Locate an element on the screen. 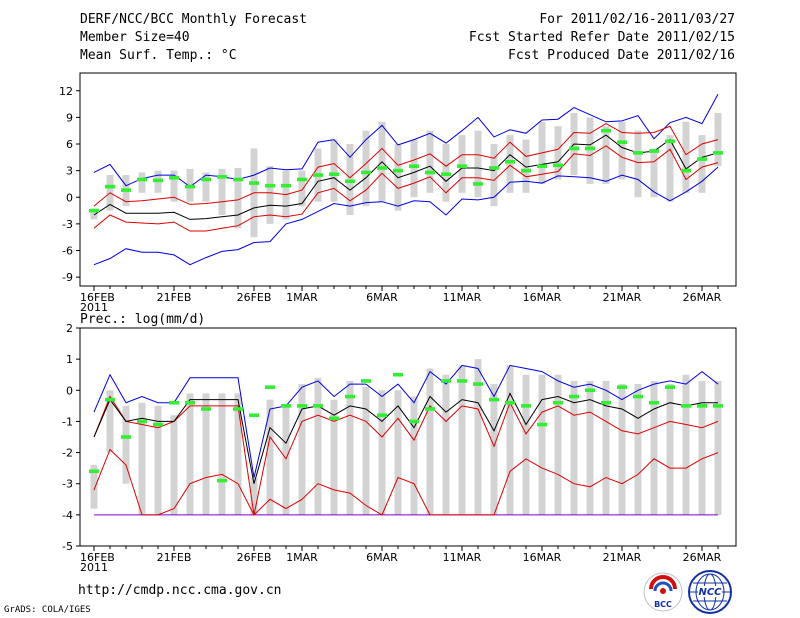  bcc-logo-icon: BCC is located at coordinates (663, 592).